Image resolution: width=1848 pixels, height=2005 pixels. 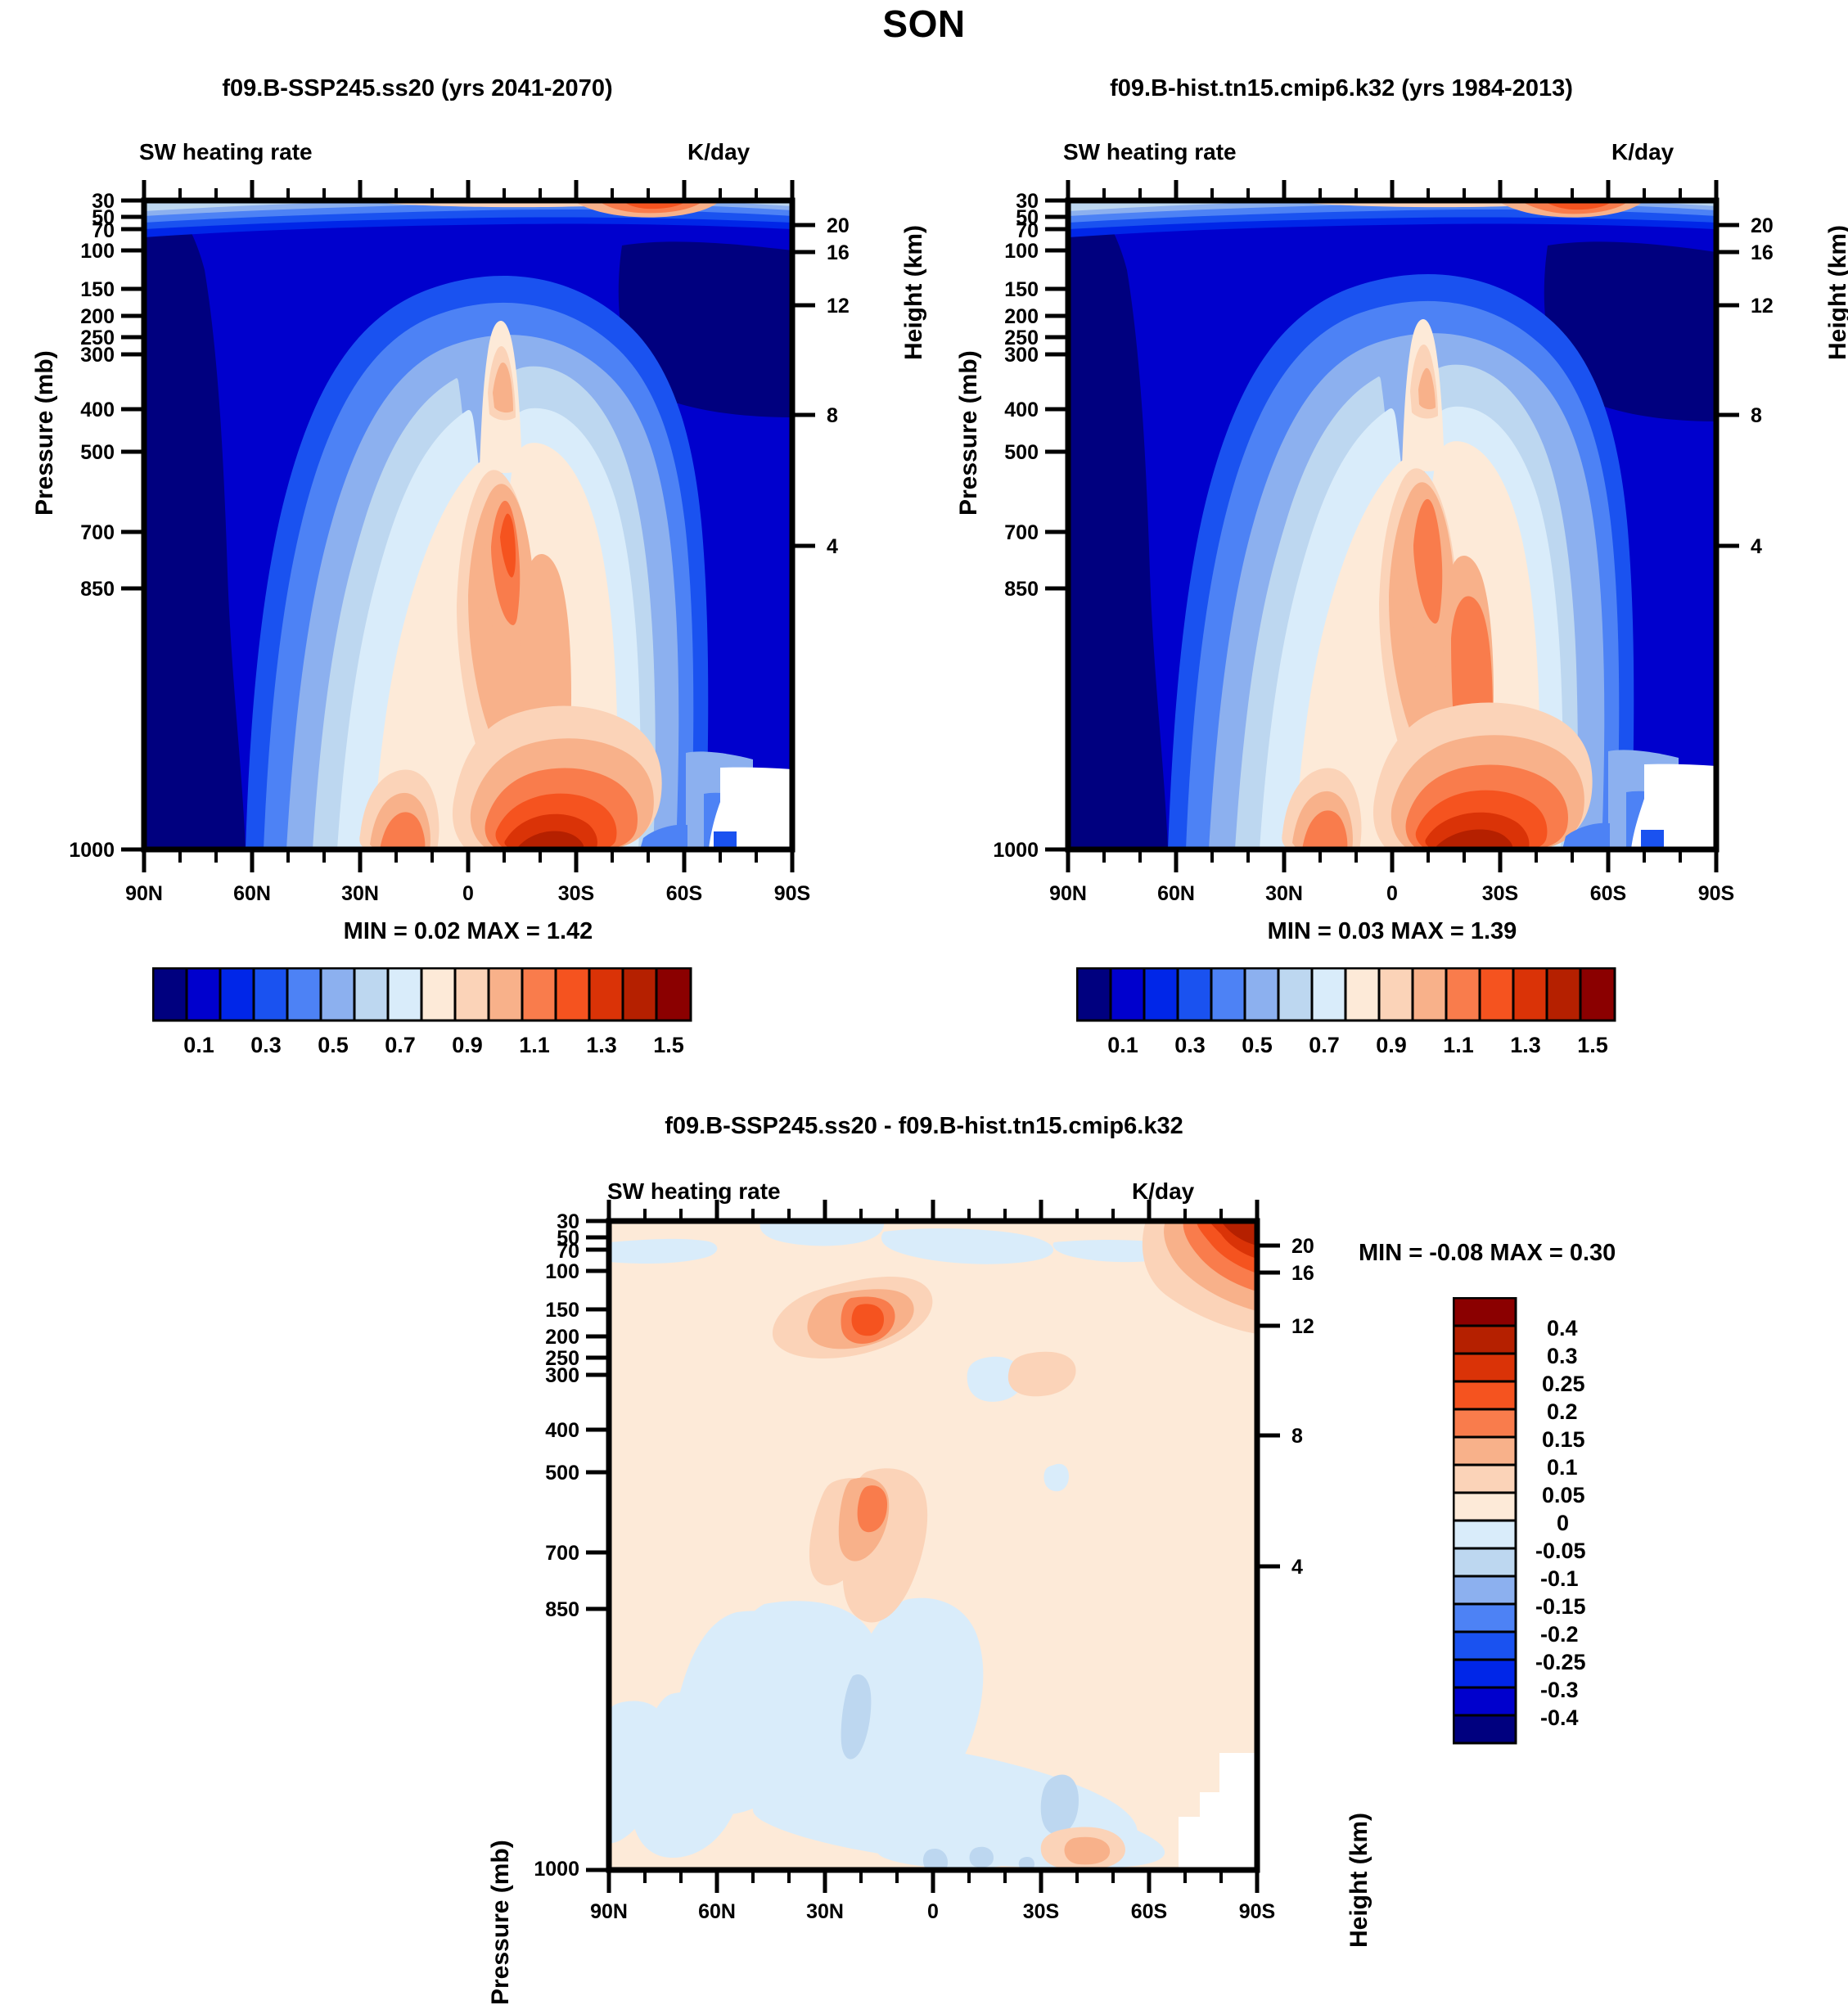 What do you see at coordinates (1560, 1662) in the screenshot?
I see `colorbar-v-tick-label: -0.25` at bounding box center [1560, 1662].